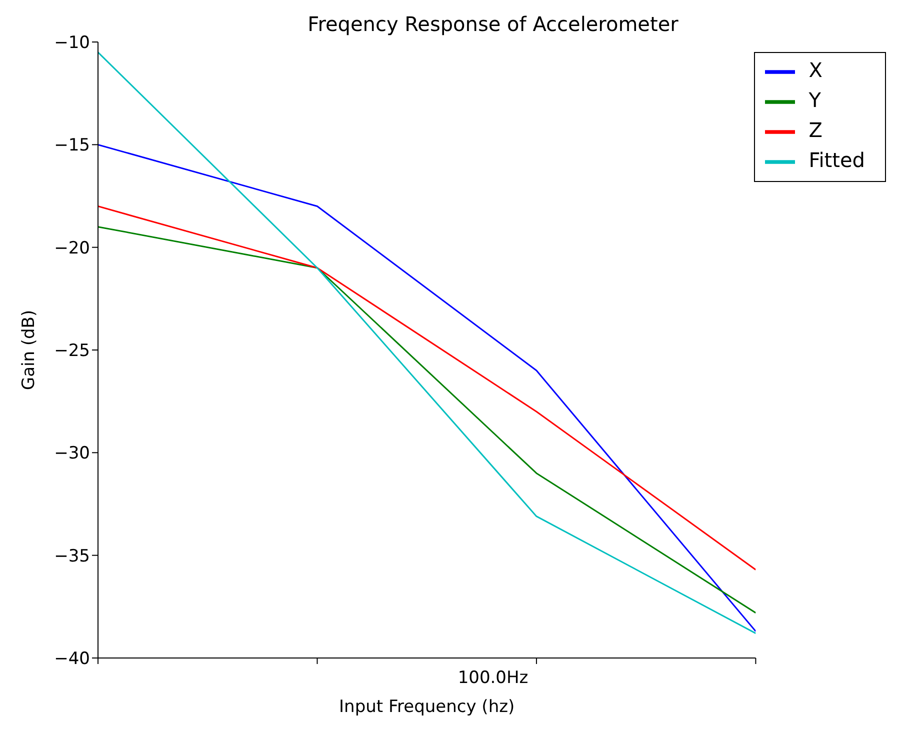  What do you see at coordinates (493, 678) in the screenshot?
I see `text: 100.0Hz` at bounding box center [493, 678].